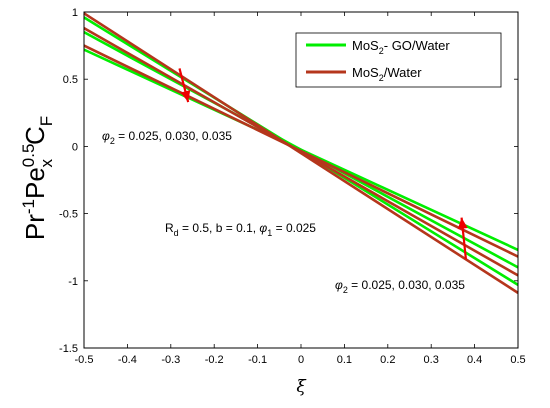 The image size is (550, 408). What do you see at coordinates (257, 360) in the screenshot?
I see `x-tick-label: -0.1` at bounding box center [257, 360].